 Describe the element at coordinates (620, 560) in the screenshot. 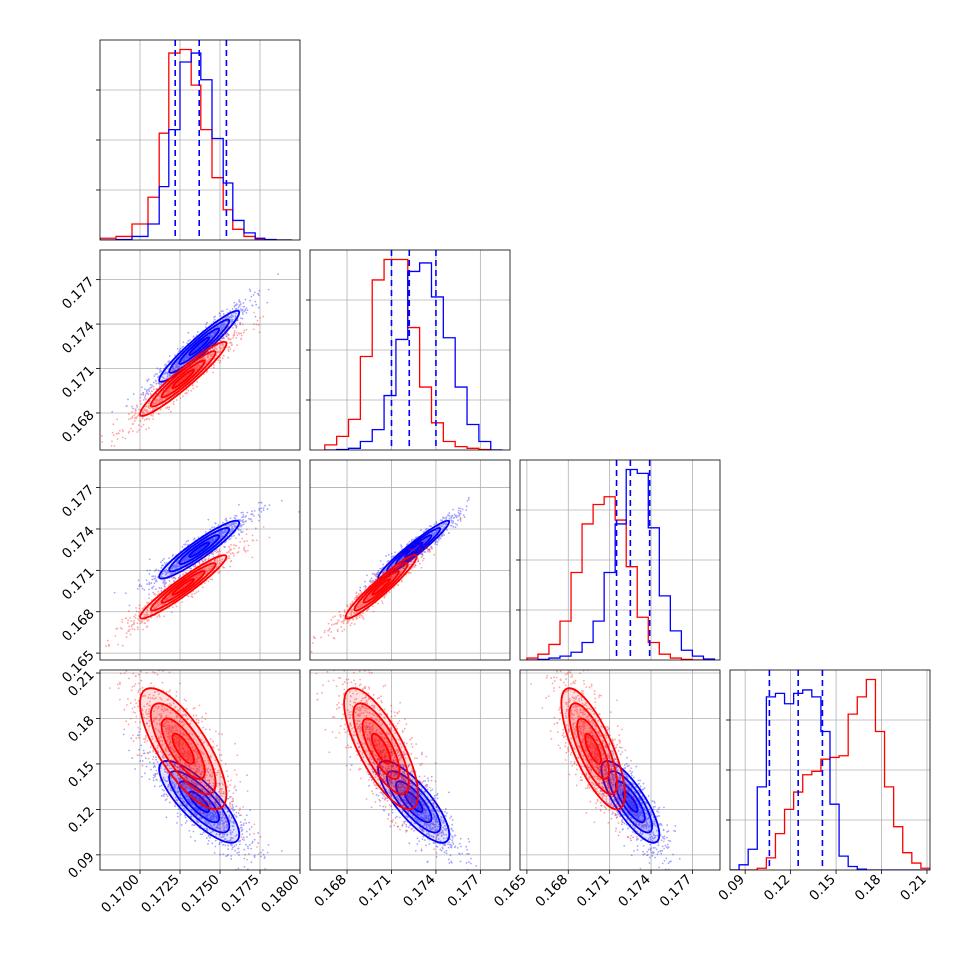

I see `axes-frame` at that location.